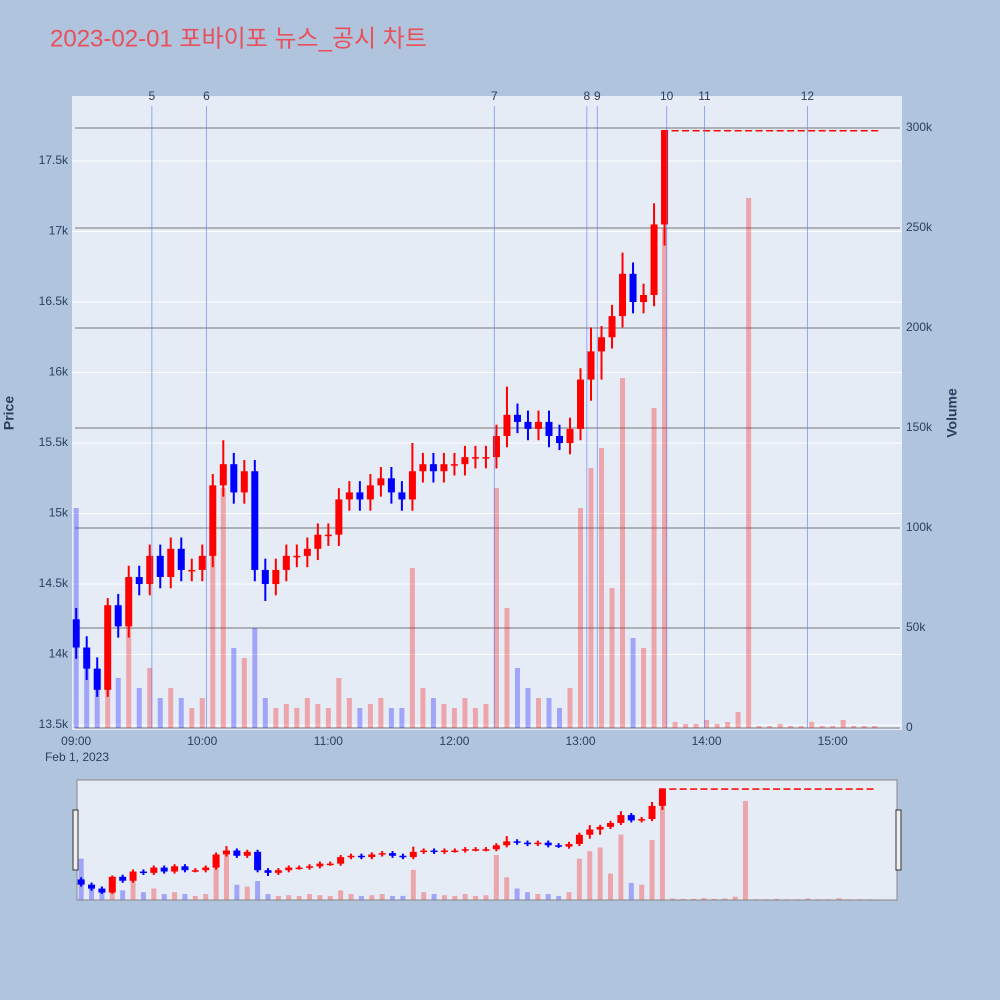  I want to click on y-tick-label: 15.5k, so click(54, 442).